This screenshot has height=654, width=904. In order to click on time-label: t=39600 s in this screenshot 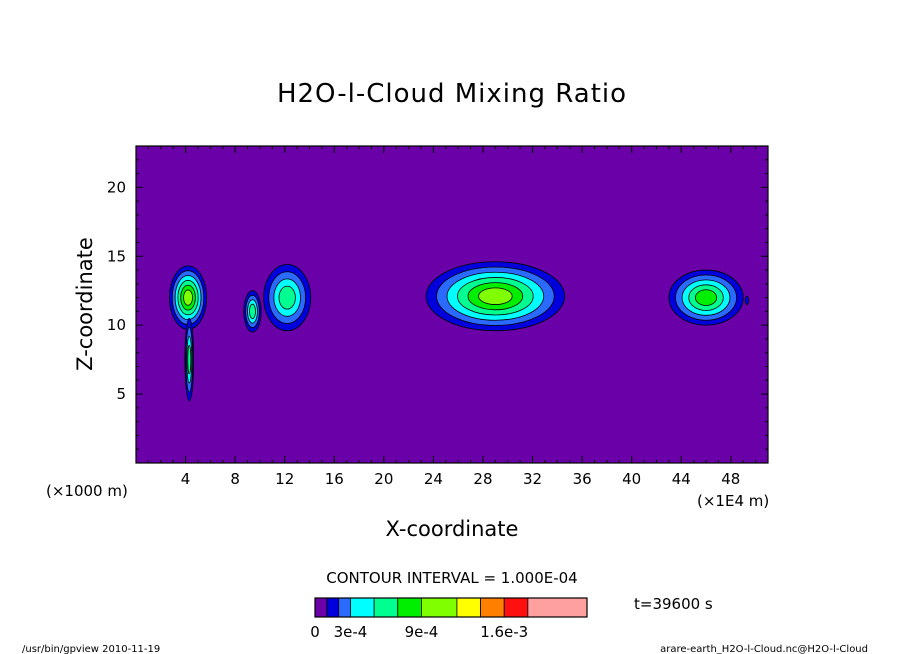, I will do `click(673, 604)`.